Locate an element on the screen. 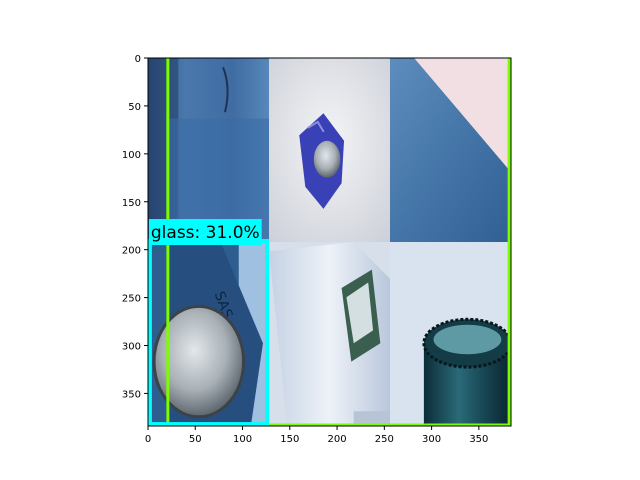 Image resolution: width=640 pixels, height=480 pixels. detection-label-1: glass: 31.0% is located at coordinates (205, 232).